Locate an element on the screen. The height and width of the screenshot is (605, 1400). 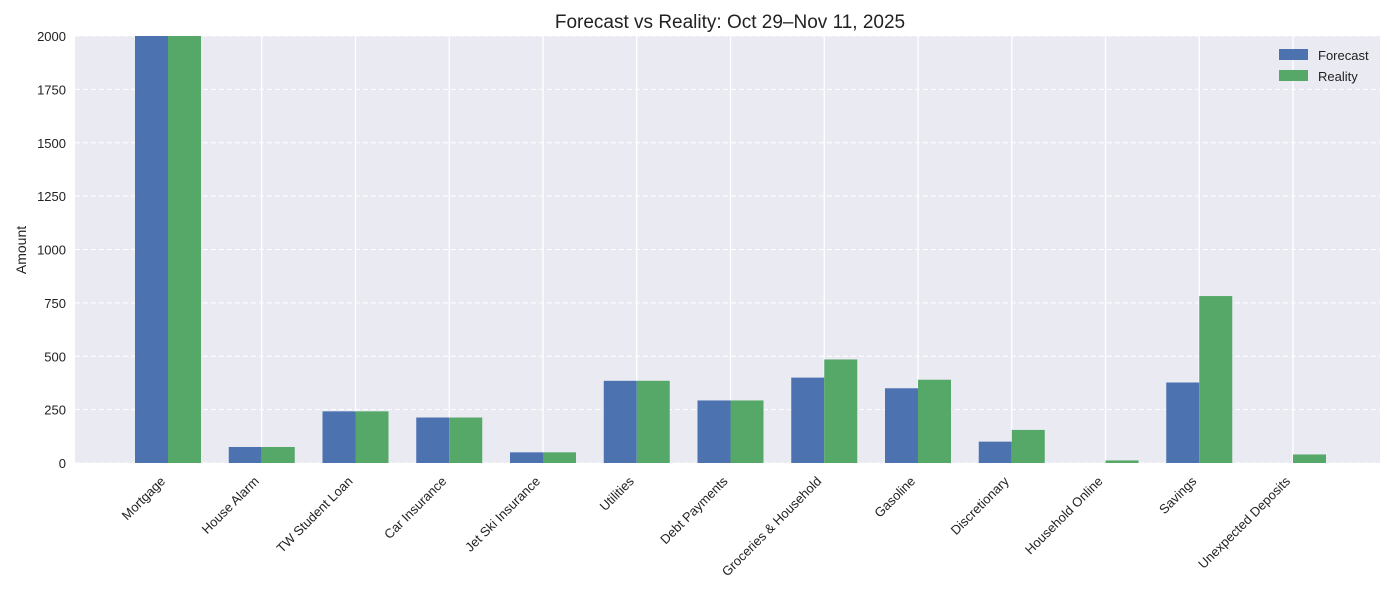
y-tick-label: 1750 is located at coordinates (51, 89).